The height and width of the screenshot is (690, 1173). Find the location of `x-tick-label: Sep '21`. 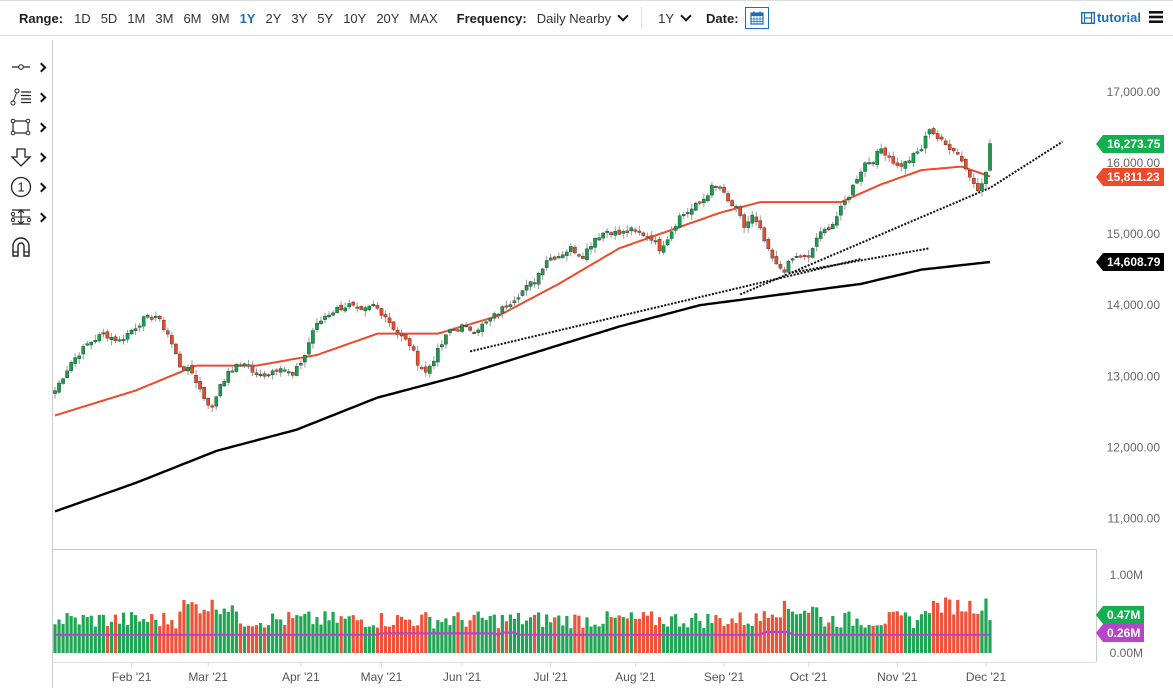

x-tick-label: Sep '21 is located at coordinates (724, 677).